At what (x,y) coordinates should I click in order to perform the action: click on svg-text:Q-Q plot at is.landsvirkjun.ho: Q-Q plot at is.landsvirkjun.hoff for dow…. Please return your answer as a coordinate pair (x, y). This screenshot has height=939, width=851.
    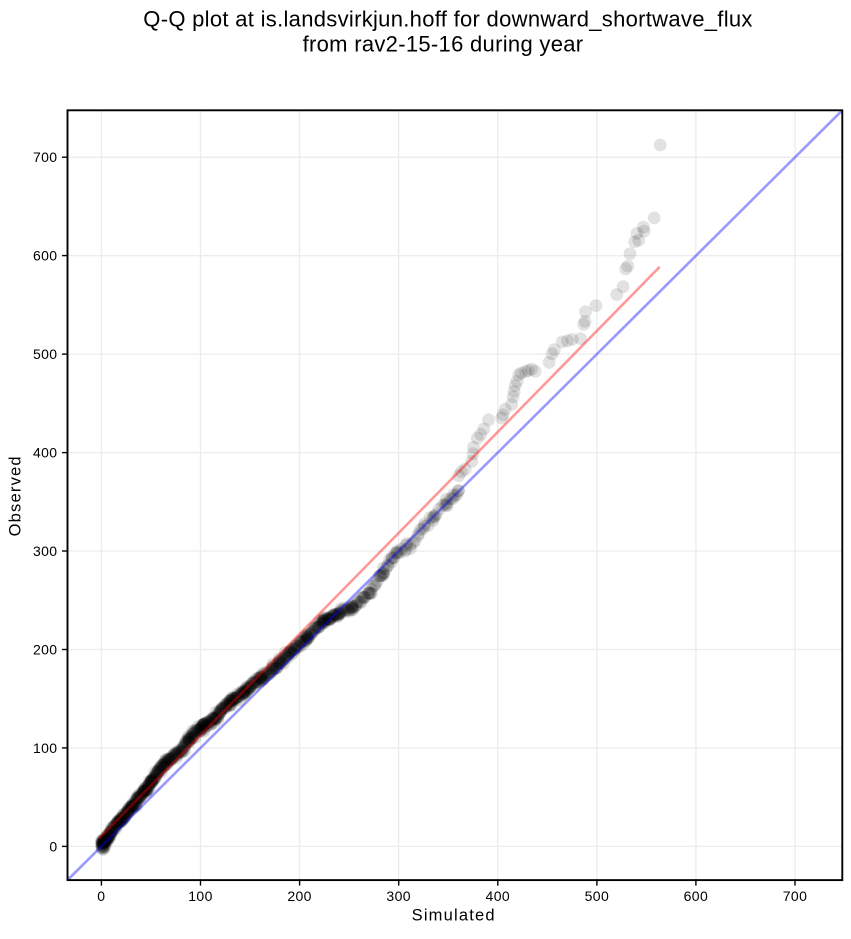
    Looking at the image, I should click on (447, 19).